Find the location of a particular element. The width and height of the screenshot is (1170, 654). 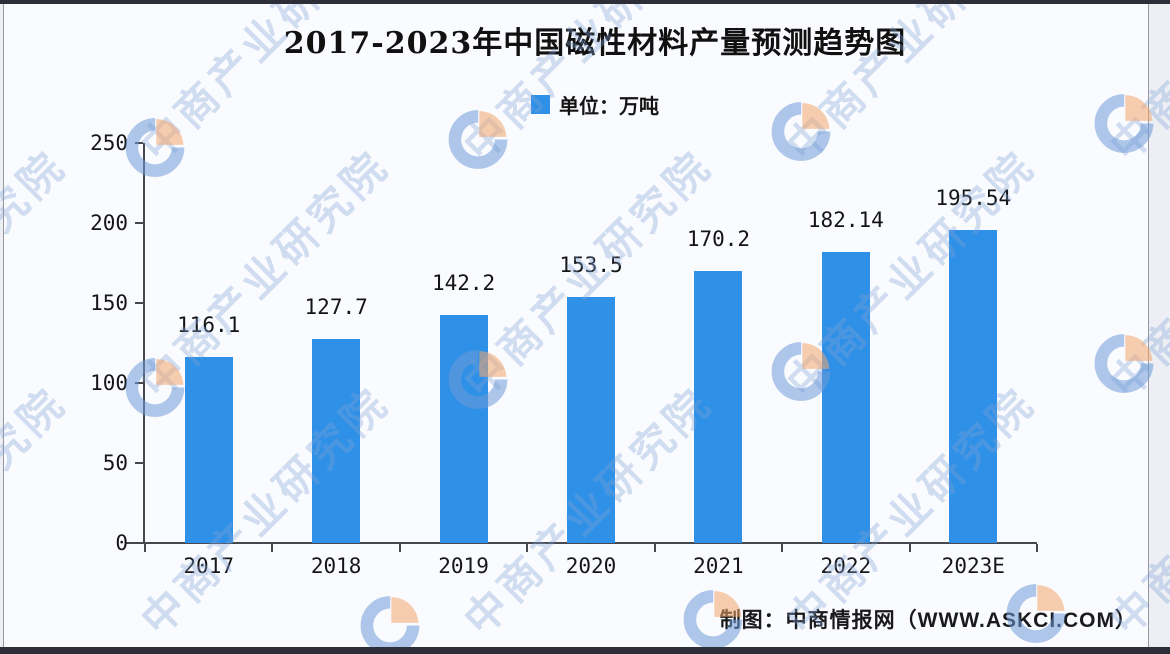

chart-title: 2017-2023年中国磁性材料产量预测趋势图 is located at coordinates (595, 43).